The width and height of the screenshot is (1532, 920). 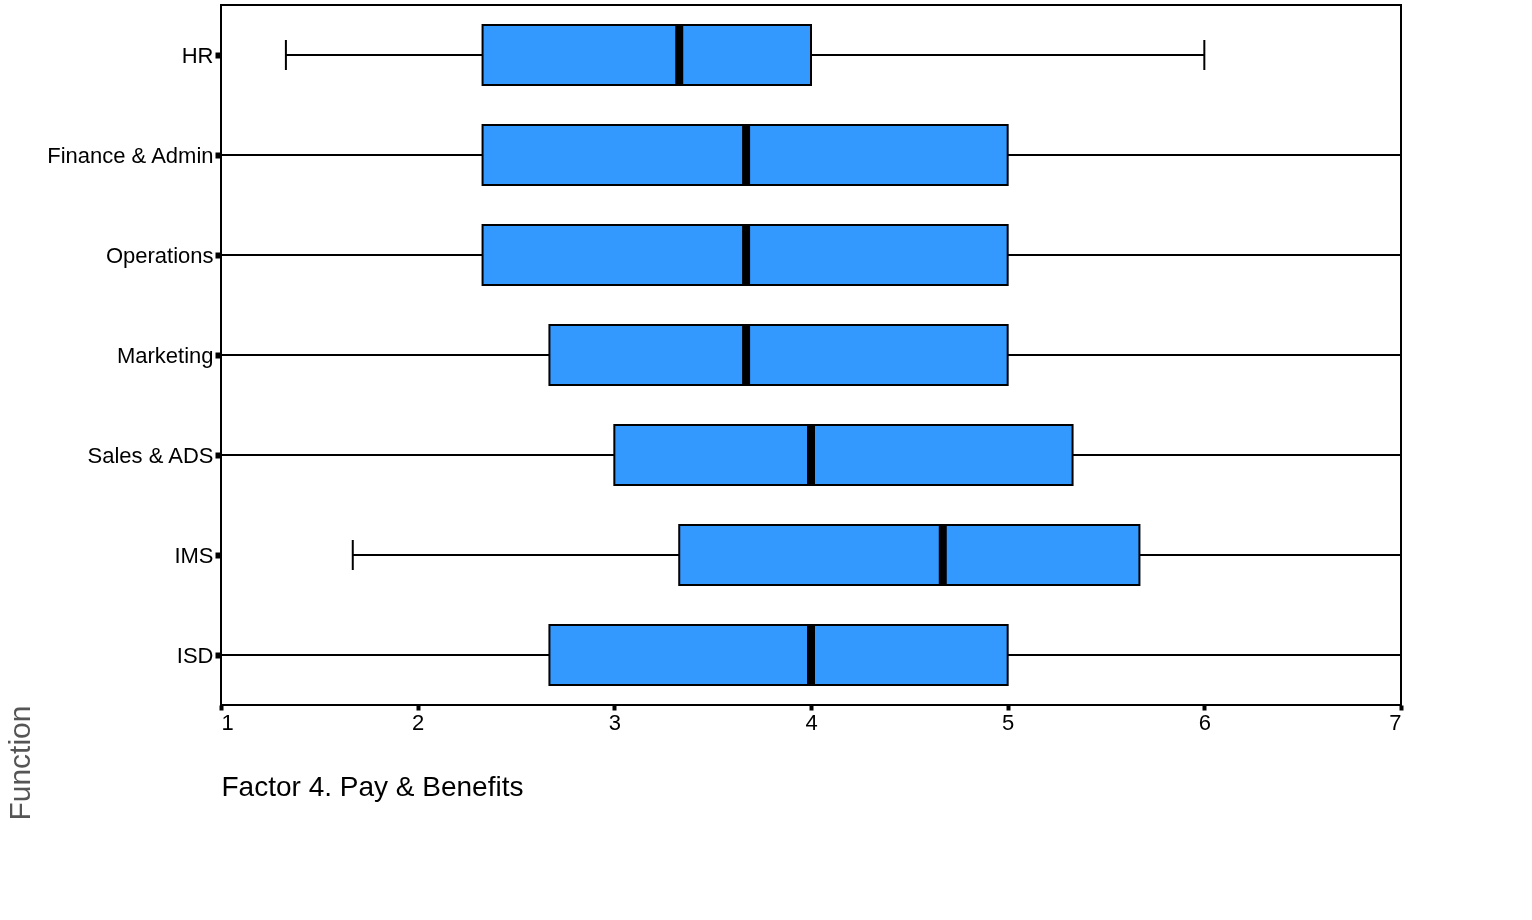 I want to click on x-axis-title: Factor 4. Pay & Benefits, so click(x=372, y=786).